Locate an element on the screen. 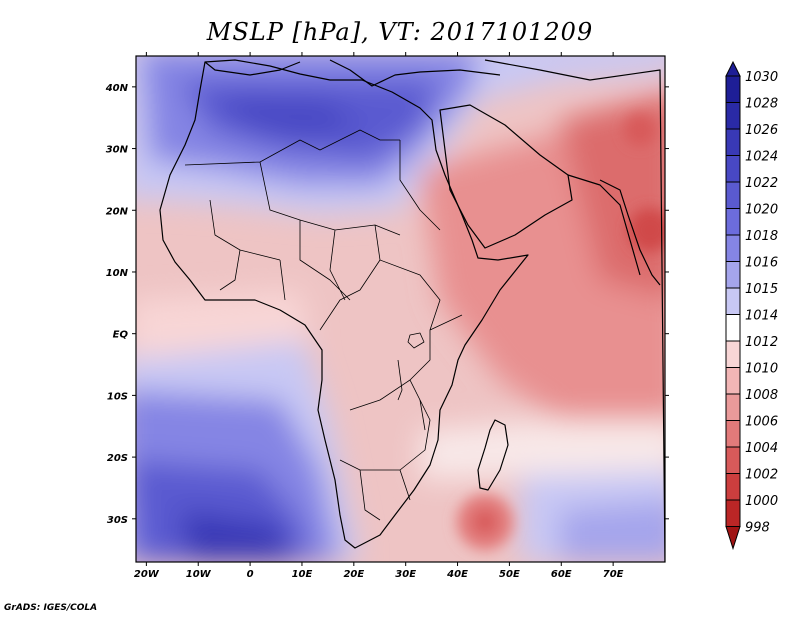 The height and width of the screenshot is (618, 800). colorbar-top-arrow is located at coordinates (733, 68).